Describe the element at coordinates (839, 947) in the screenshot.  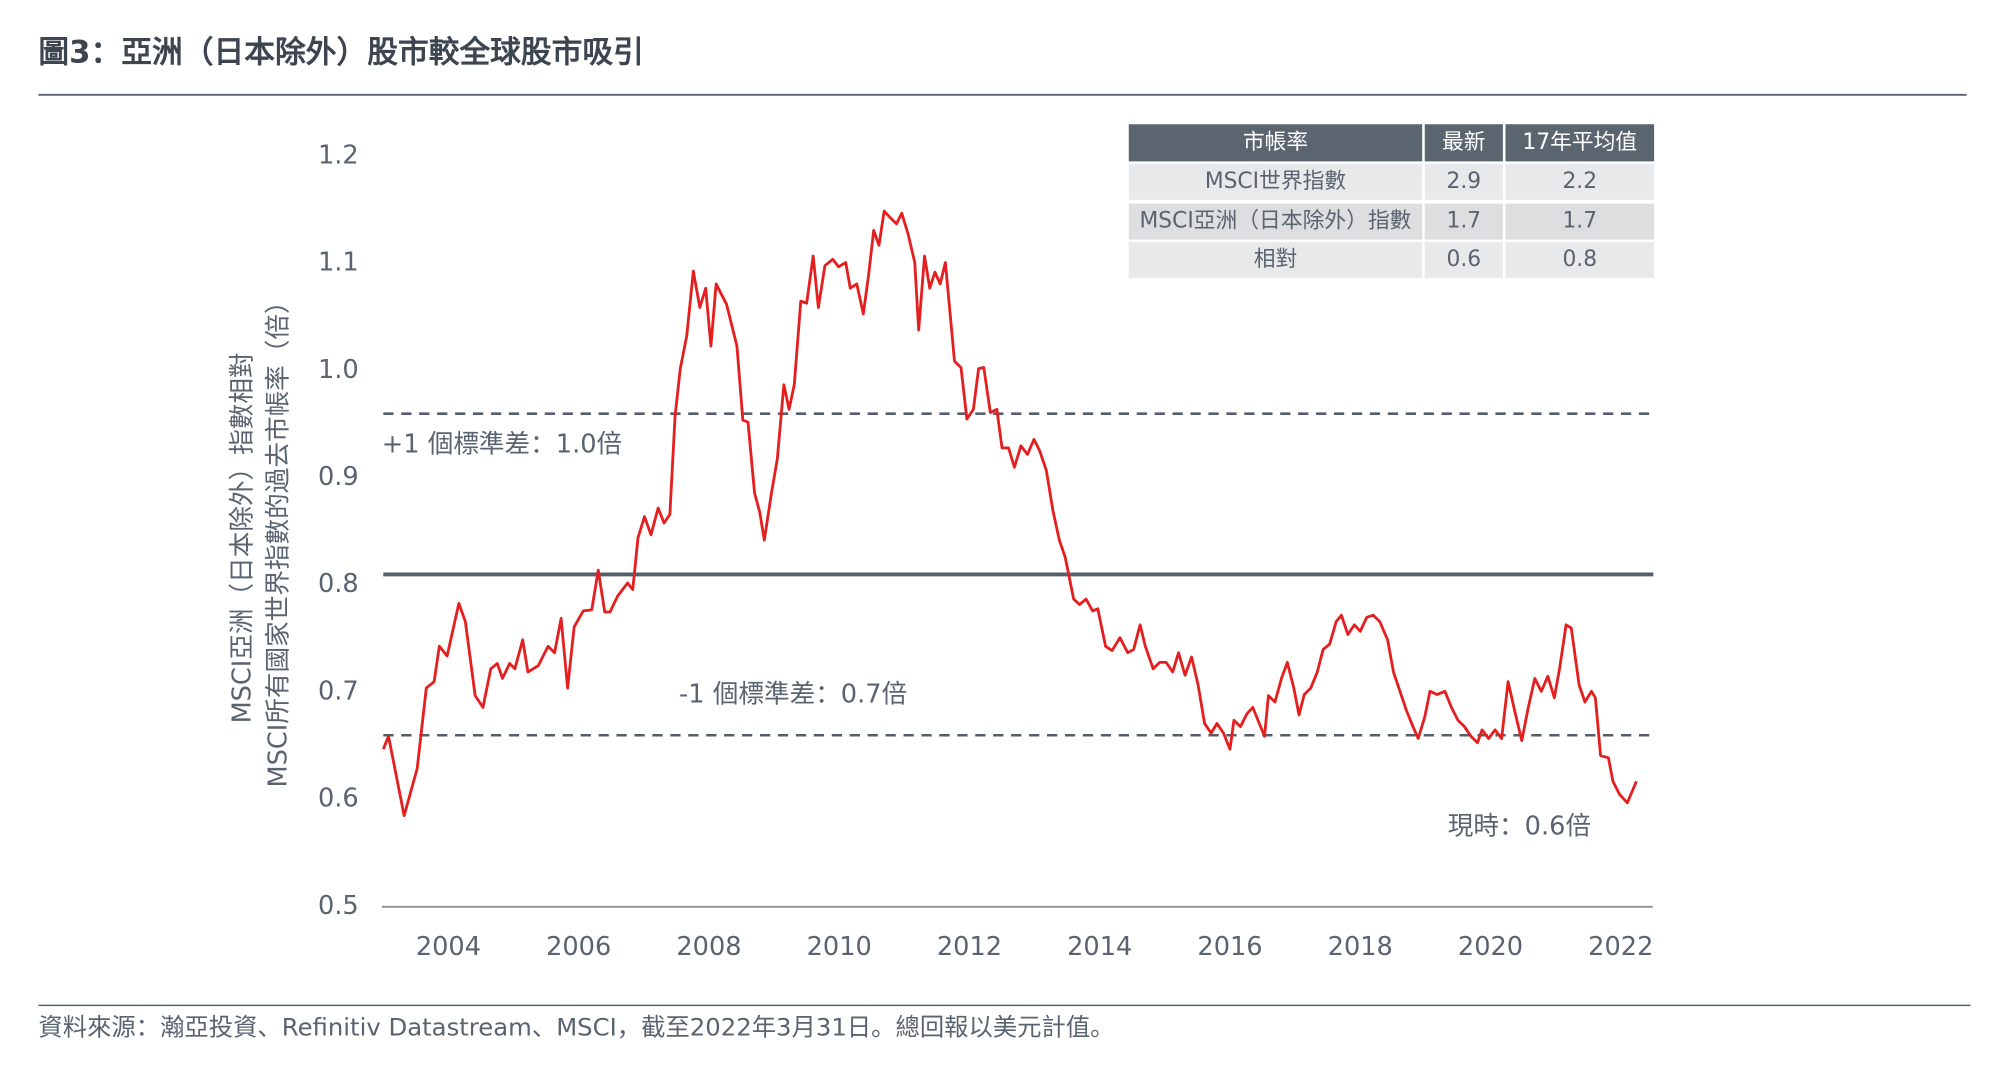
I see `x-tick-label: 2010` at that location.